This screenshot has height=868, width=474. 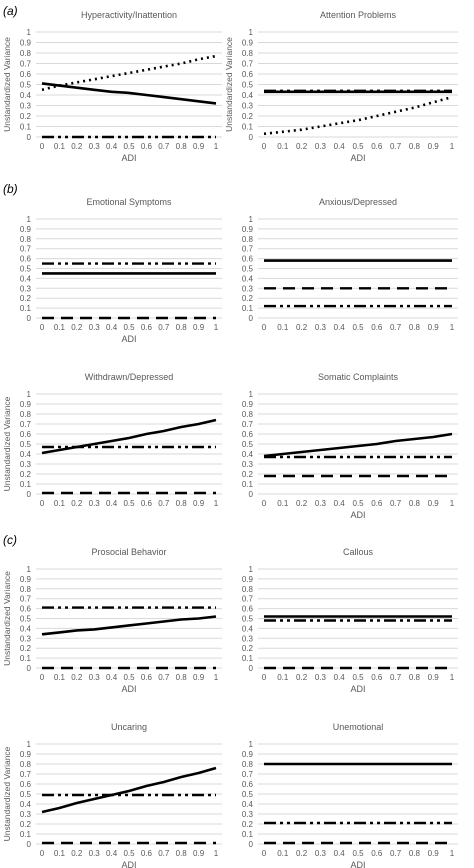 I want to click on chart-title: Hyperactivity/Inattention, so click(x=129, y=15).